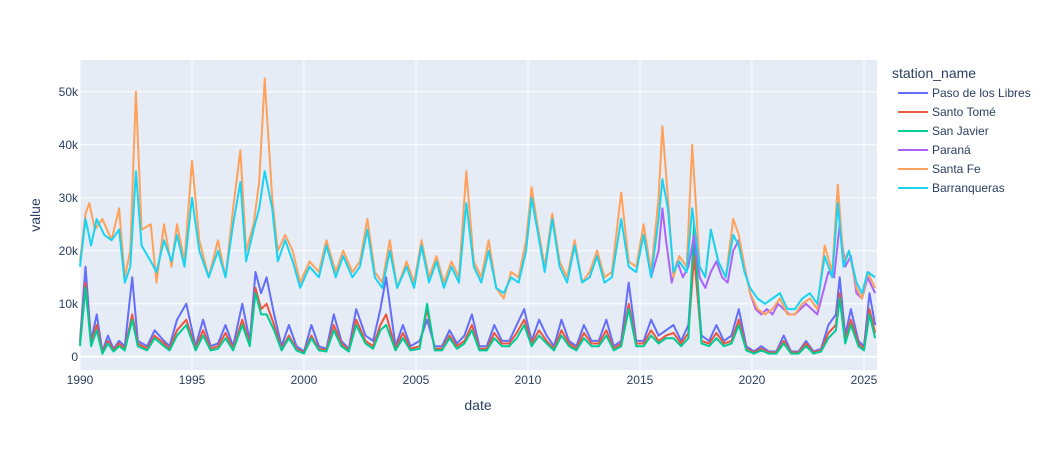  Describe the element at coordinates (69, 145) in the screenshot. I see `y-tick-label: 40k` at that location.